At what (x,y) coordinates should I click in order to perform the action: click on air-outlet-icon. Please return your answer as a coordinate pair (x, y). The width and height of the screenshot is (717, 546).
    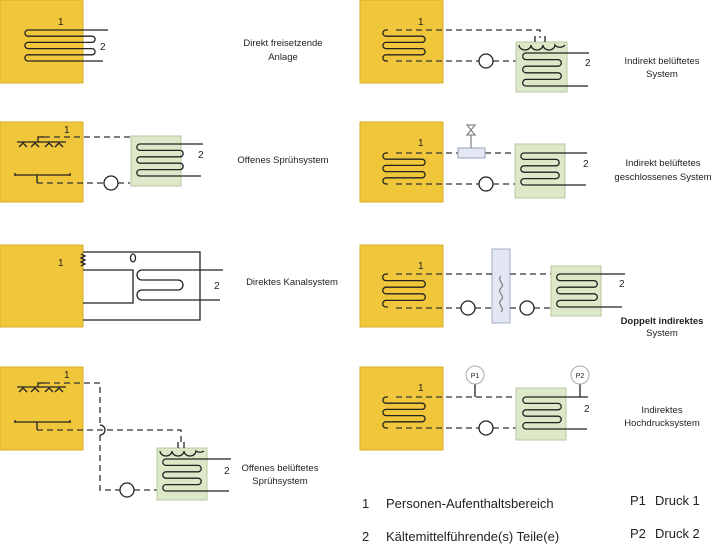
    Looking at the image, I should click on (83, 260).